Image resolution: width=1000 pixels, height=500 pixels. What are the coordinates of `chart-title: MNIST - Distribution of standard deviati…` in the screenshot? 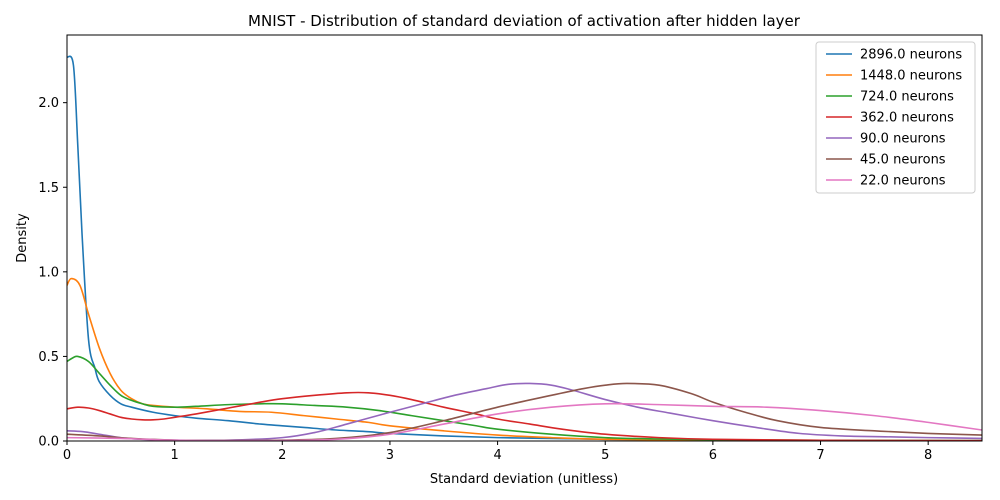 It's located at (524, 21).